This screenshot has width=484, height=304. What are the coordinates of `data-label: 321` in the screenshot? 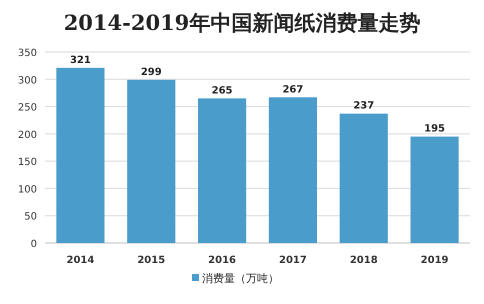 It's located at (80, 60).